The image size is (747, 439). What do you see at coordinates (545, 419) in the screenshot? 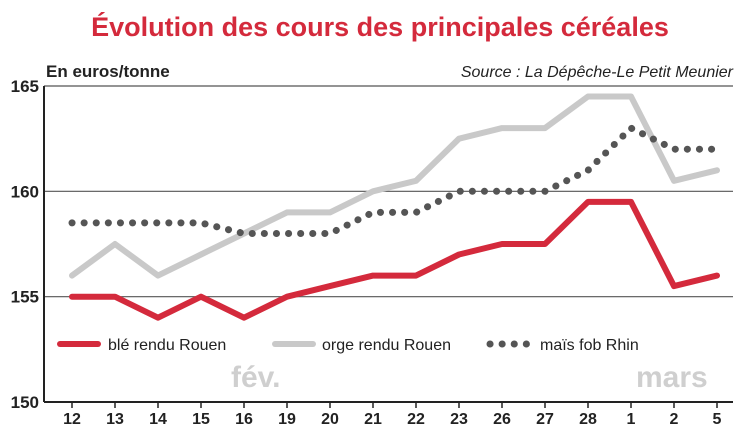
I see `x-tick-label: 27` at bounding box center [545, 419].